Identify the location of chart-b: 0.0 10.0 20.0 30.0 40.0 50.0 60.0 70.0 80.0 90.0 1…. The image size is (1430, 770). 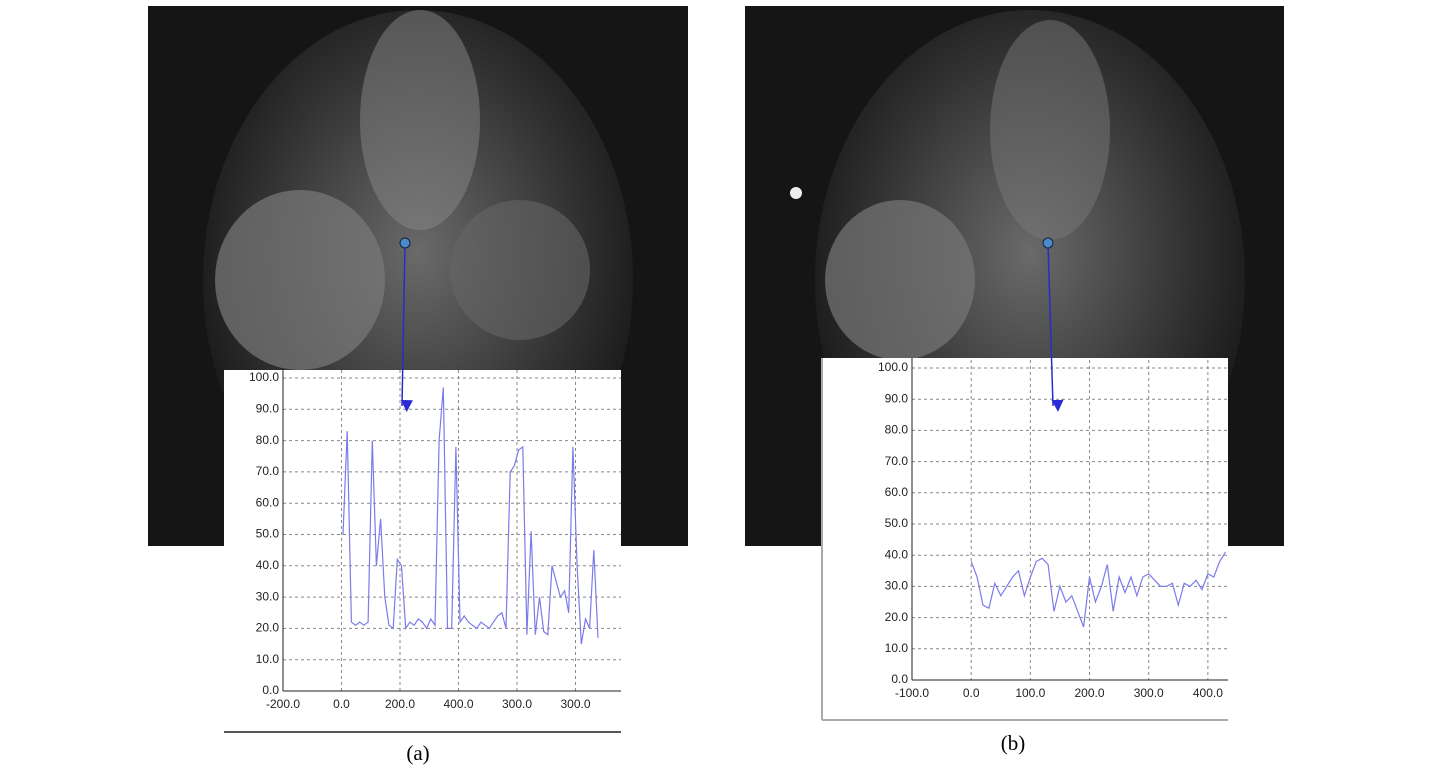
(1053, 529).